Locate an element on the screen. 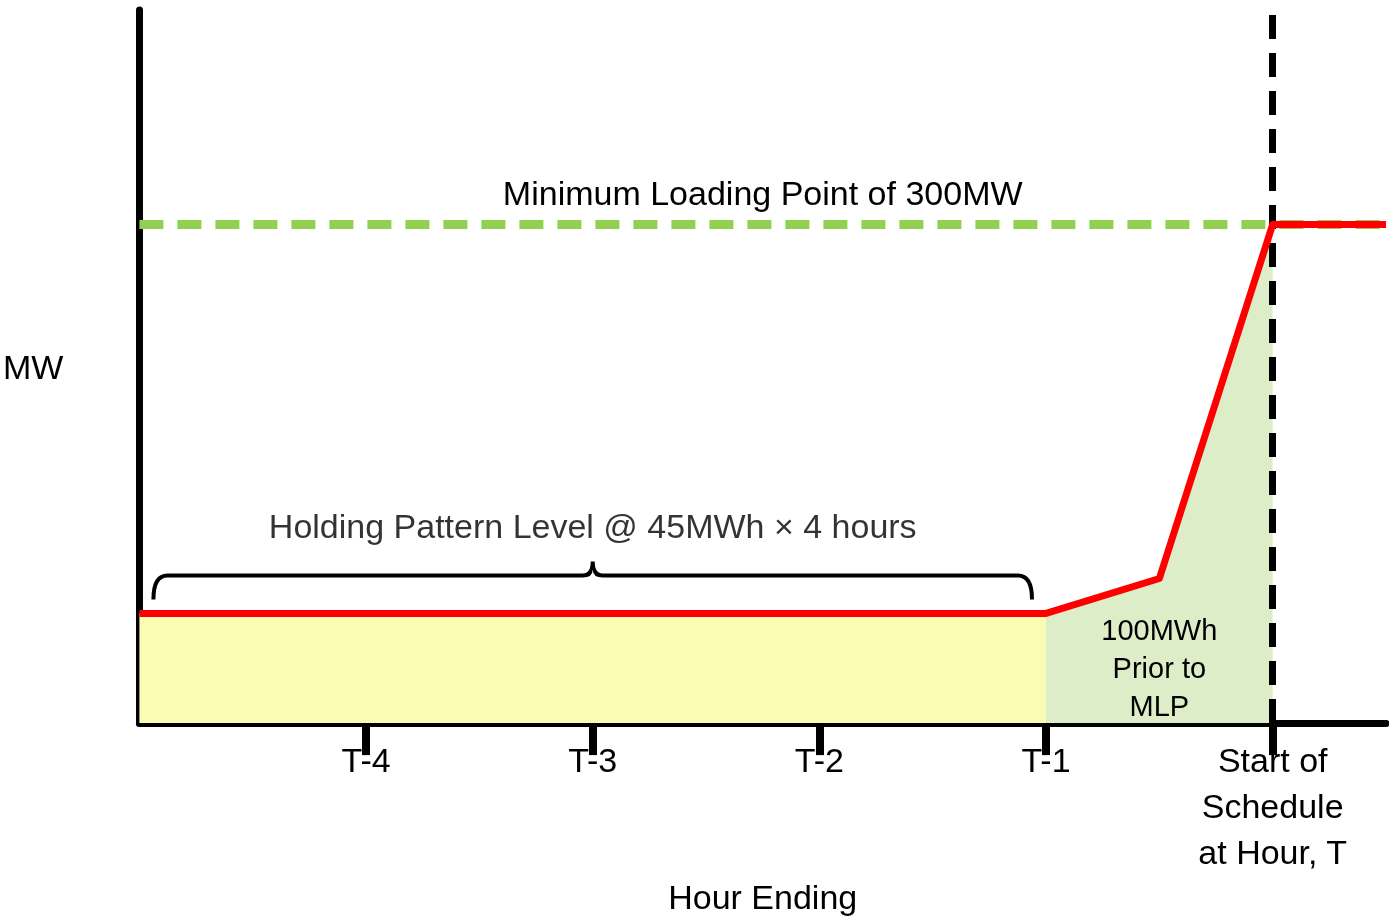 The image size is (1389, 919). x-tick-label: T-1 is located at coordinates (1046, 760).